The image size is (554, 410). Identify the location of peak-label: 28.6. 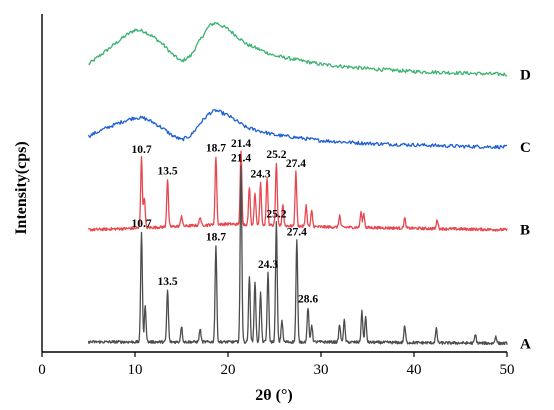
(308, 299).